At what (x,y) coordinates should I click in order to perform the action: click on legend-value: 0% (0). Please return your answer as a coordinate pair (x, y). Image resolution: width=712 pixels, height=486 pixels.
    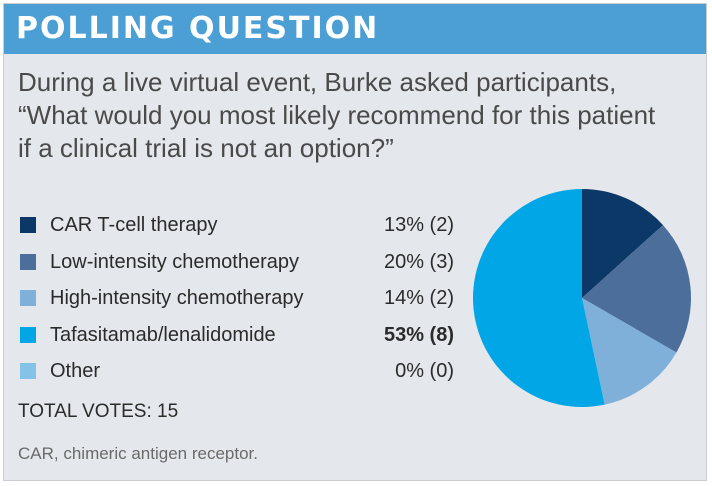
    Looking at the image, I should click on (424, 371).